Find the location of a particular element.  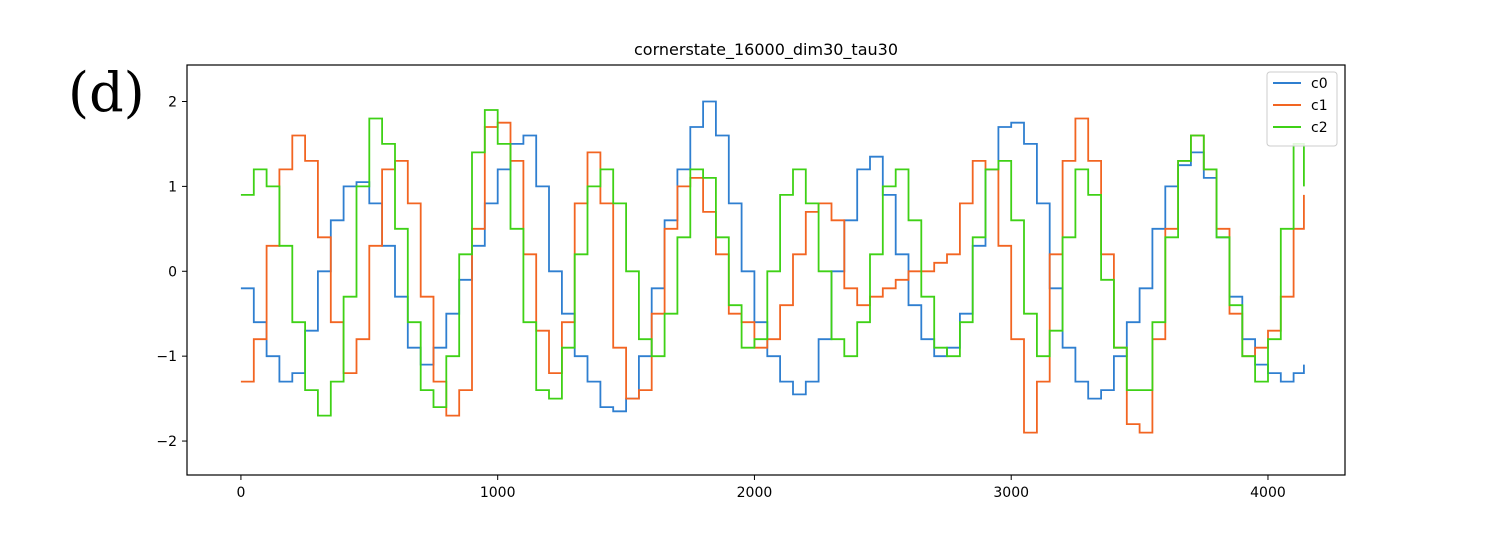

y-tick-label: −1 is located at coordinates (166, 357).